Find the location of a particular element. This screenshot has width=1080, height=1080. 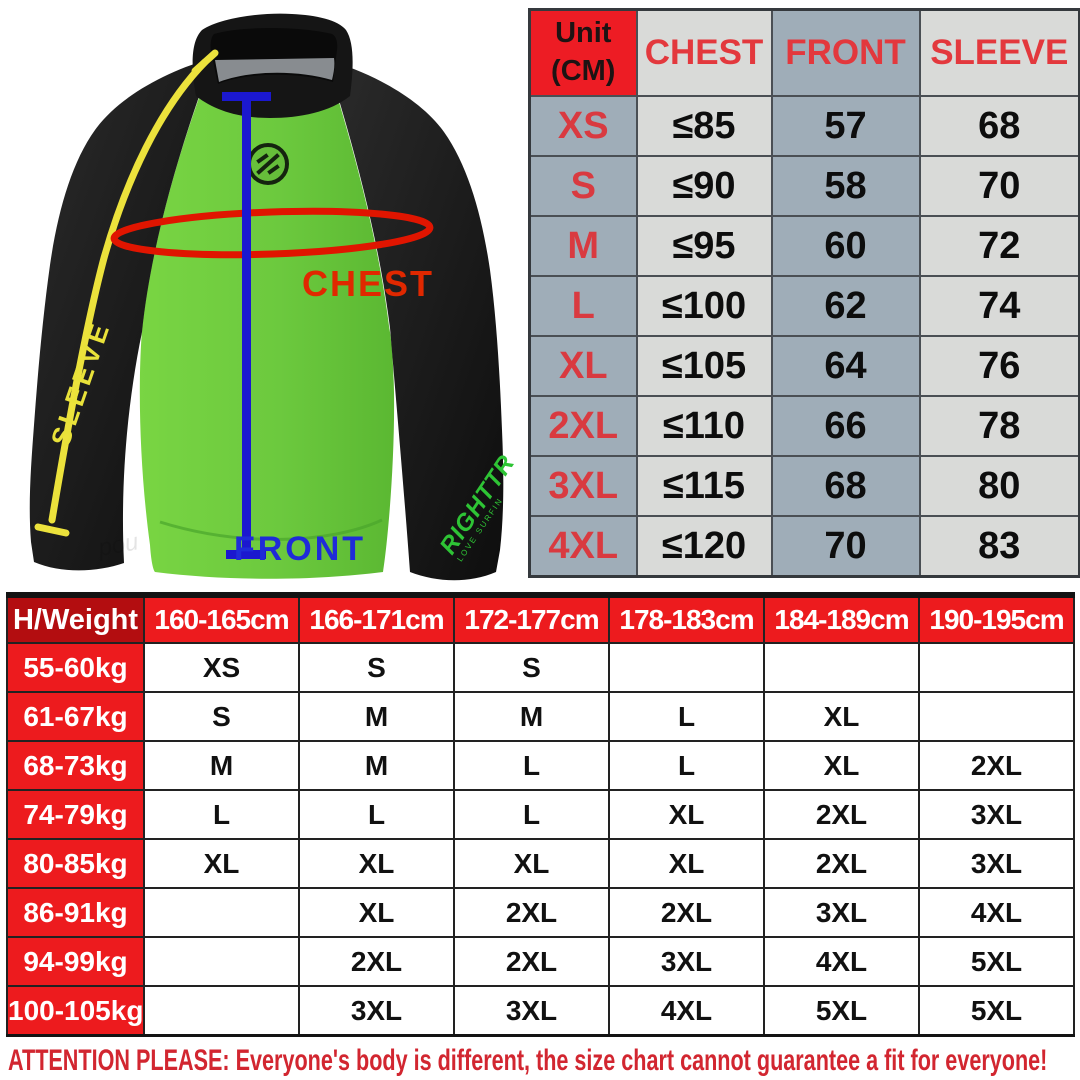

unit-label-line2: (CM) is located at coordinates (583, 71).